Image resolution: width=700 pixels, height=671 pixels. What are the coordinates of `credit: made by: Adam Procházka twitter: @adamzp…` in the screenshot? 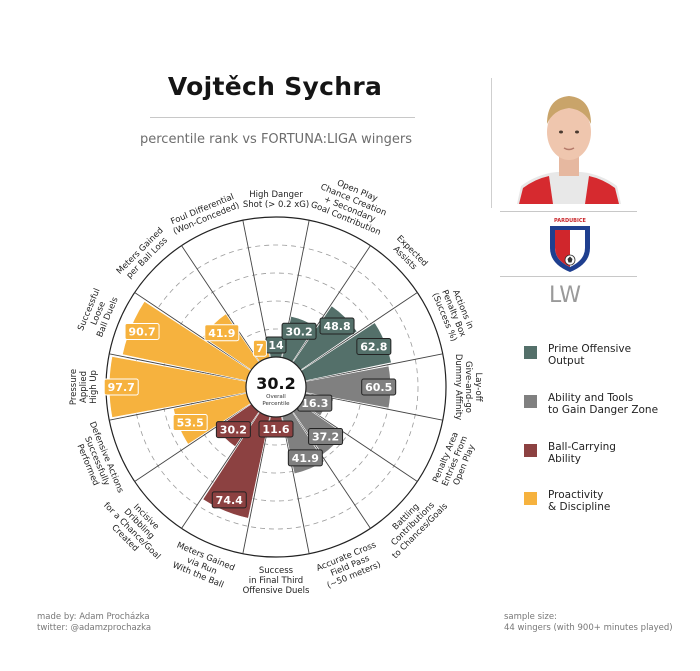 It's located at (94, 623).